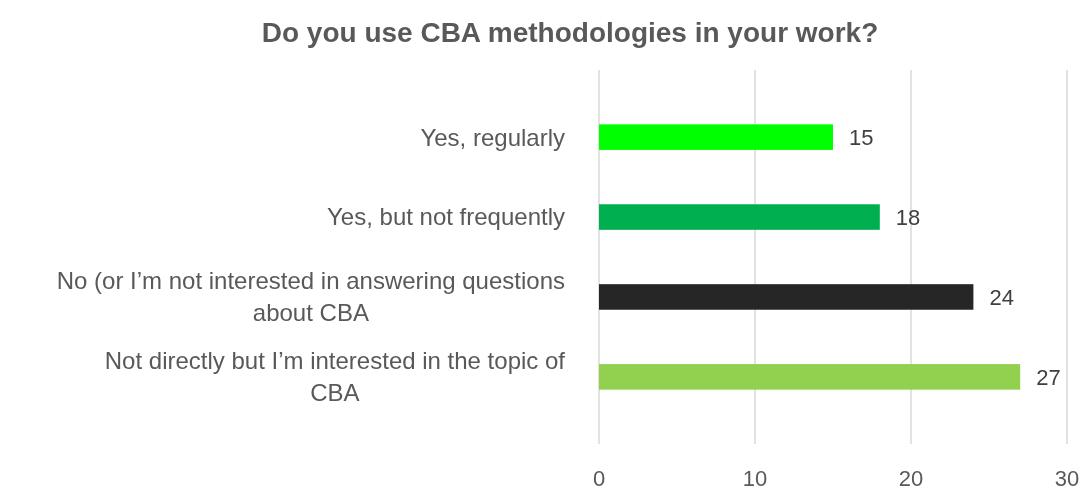 The height and width of the screenshot is (496, 1087). I want to click on data-label: 27, so click(1048, 377).